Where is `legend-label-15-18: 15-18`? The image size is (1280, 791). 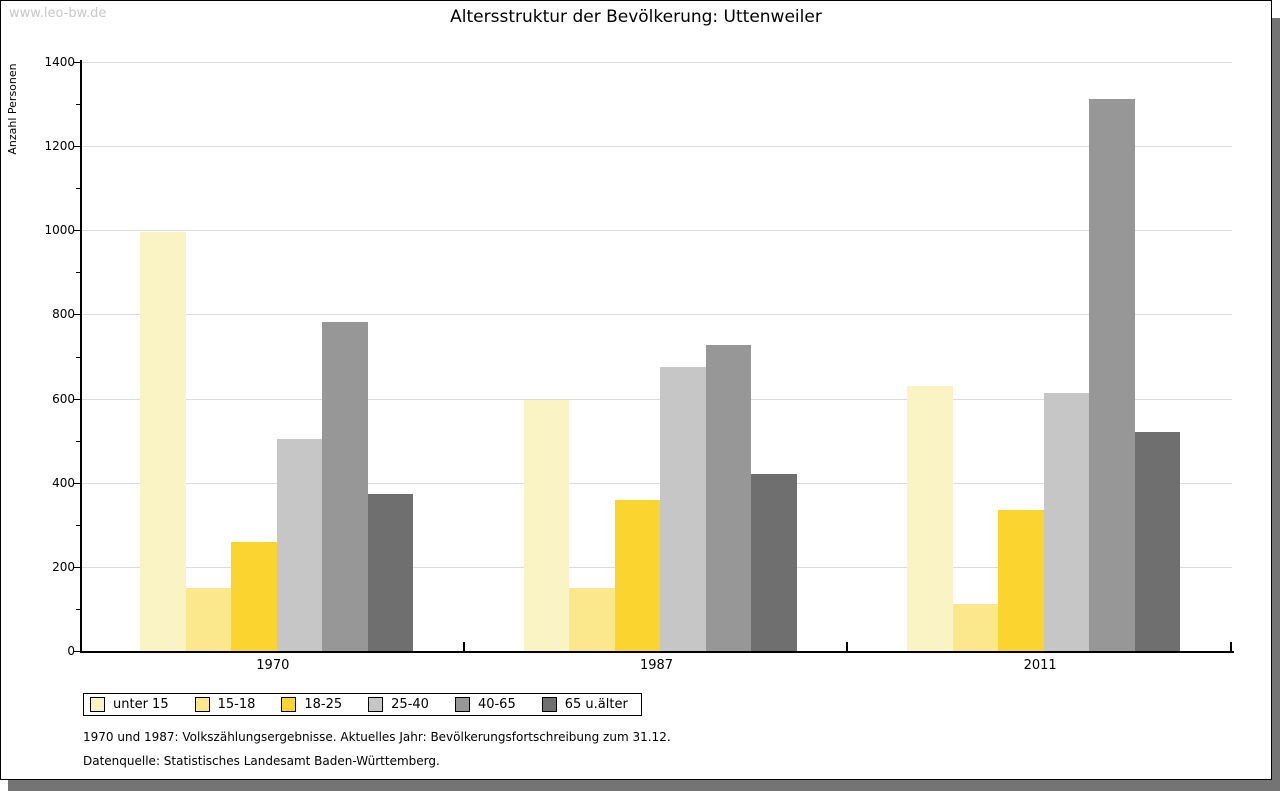 legend-label-15-18: 15-18 is located at coordinates (236, 704).